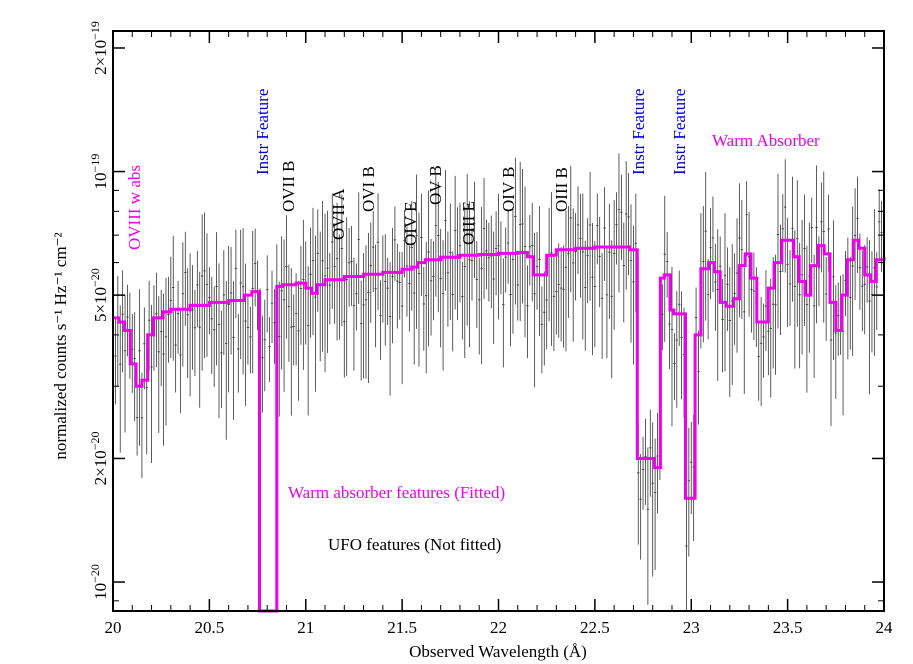  I want to click on annotation-warm-fitted: Warm absorber features (Fitted), so click(396, 492).